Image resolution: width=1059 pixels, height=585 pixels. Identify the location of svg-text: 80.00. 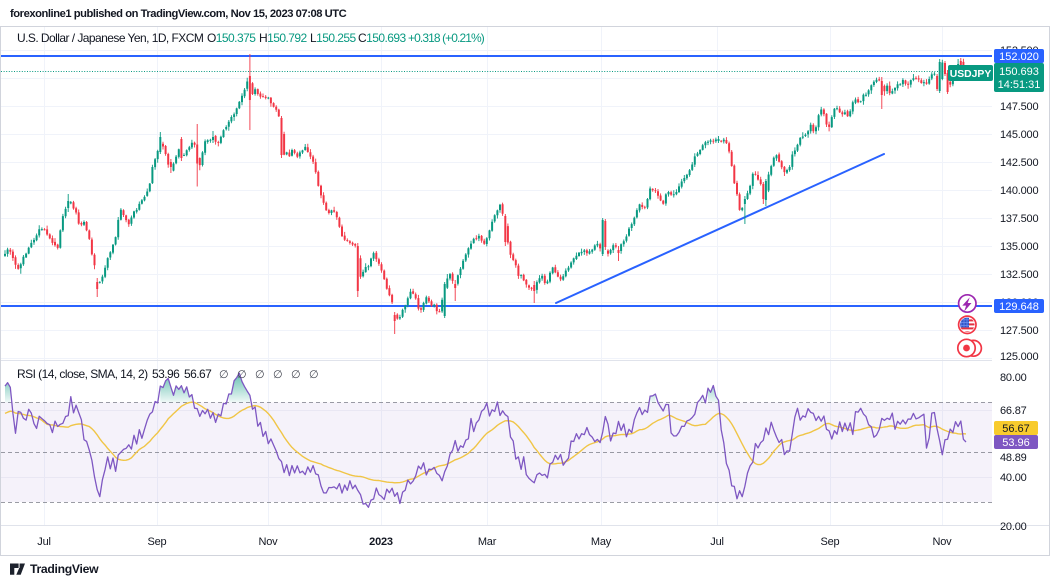
(1013, 378).